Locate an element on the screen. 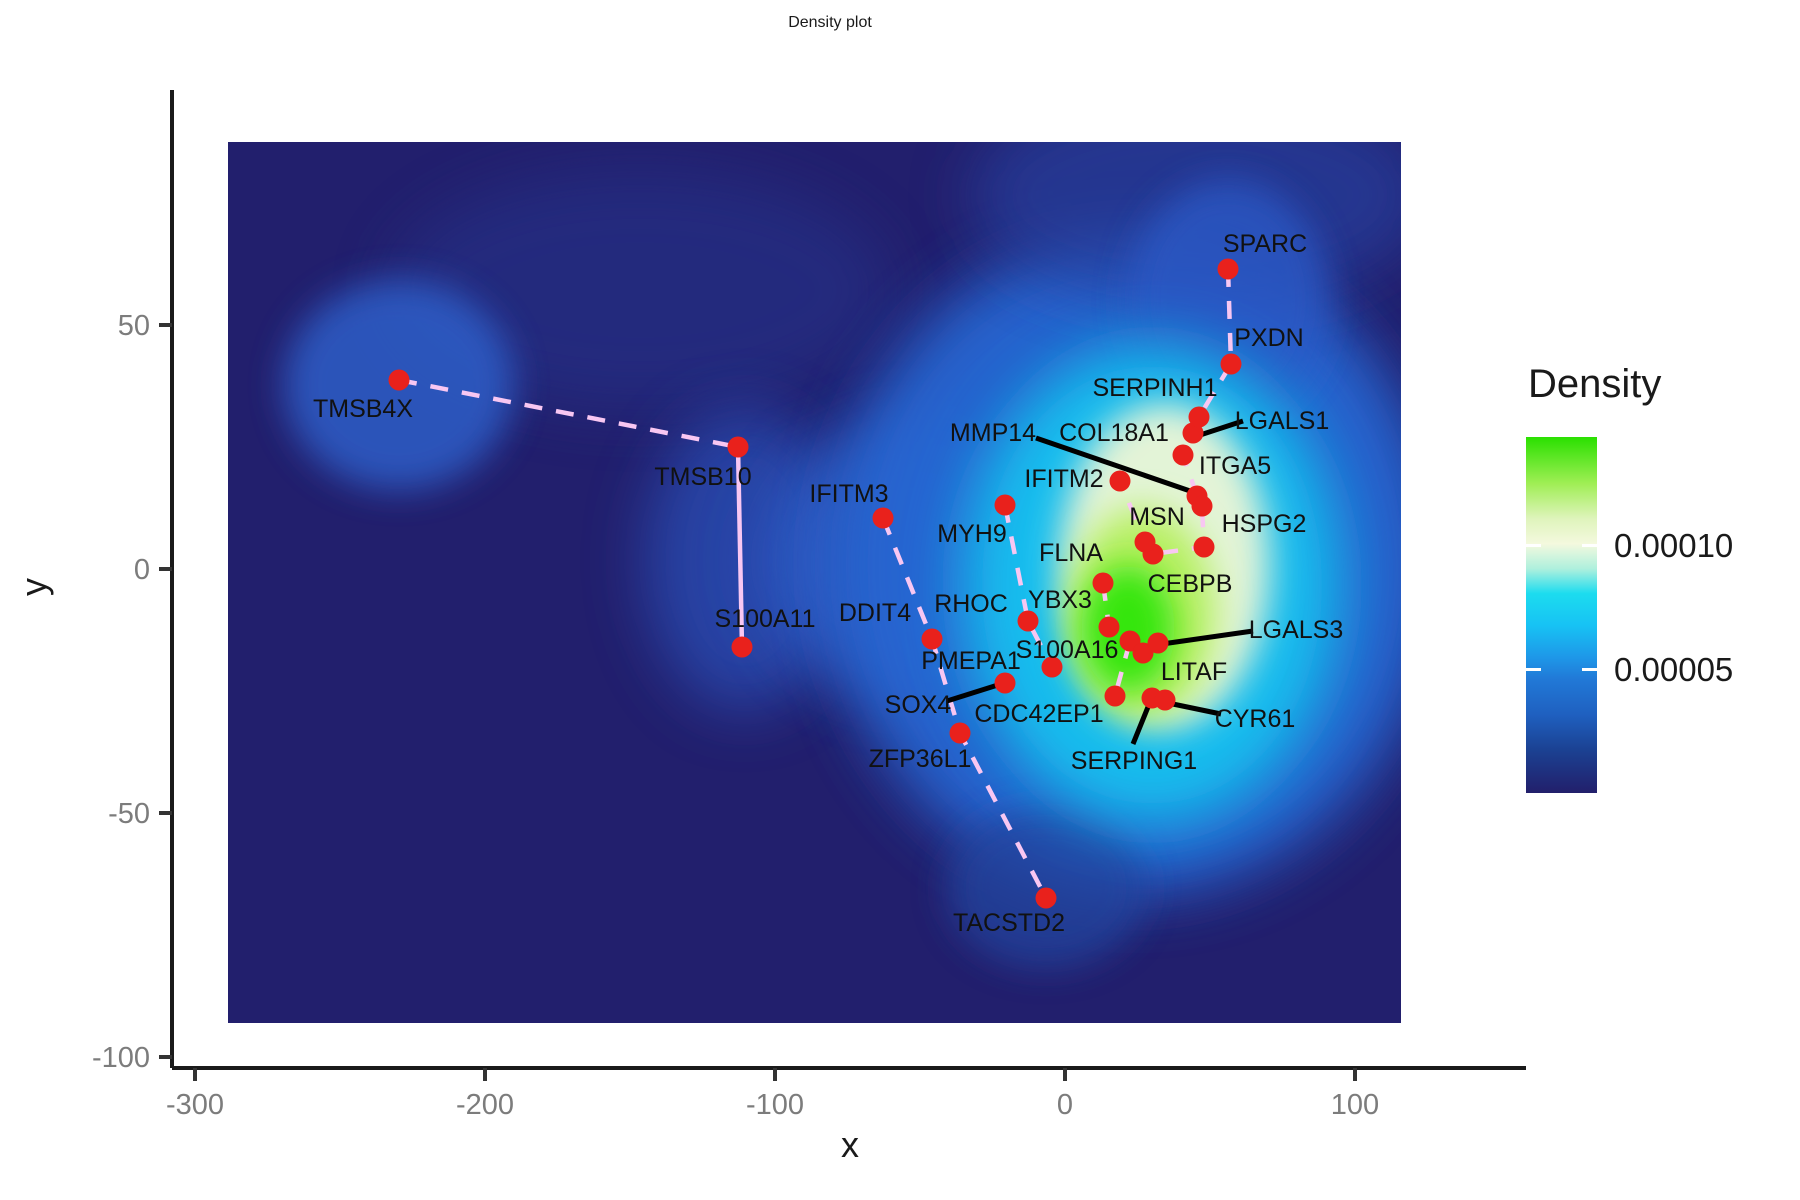  gene-dot-col18a1 is located at coordinates (1202, 506).